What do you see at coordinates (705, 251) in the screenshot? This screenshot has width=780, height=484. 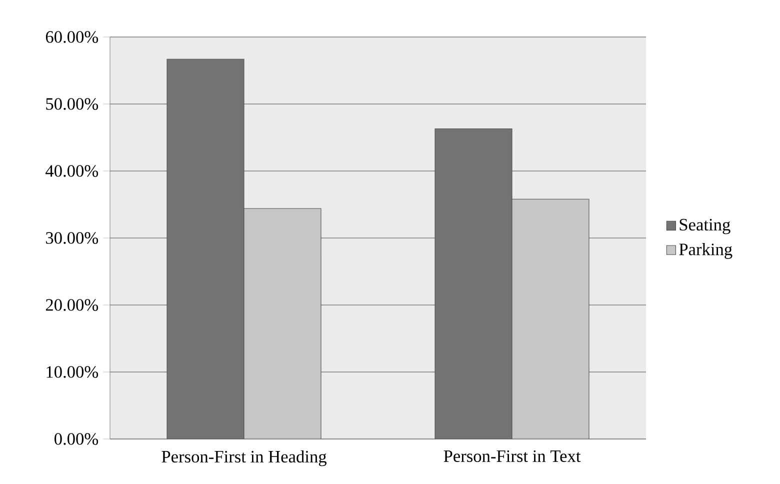 I see `legend-label: Parking` at bounding box center [705, 251].